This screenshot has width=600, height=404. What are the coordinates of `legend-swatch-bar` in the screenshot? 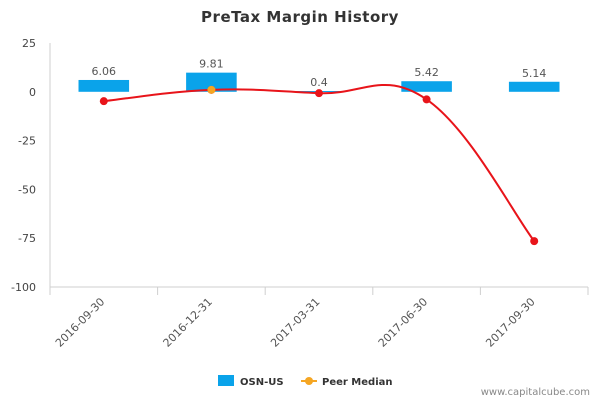 It's located at (226, 380).